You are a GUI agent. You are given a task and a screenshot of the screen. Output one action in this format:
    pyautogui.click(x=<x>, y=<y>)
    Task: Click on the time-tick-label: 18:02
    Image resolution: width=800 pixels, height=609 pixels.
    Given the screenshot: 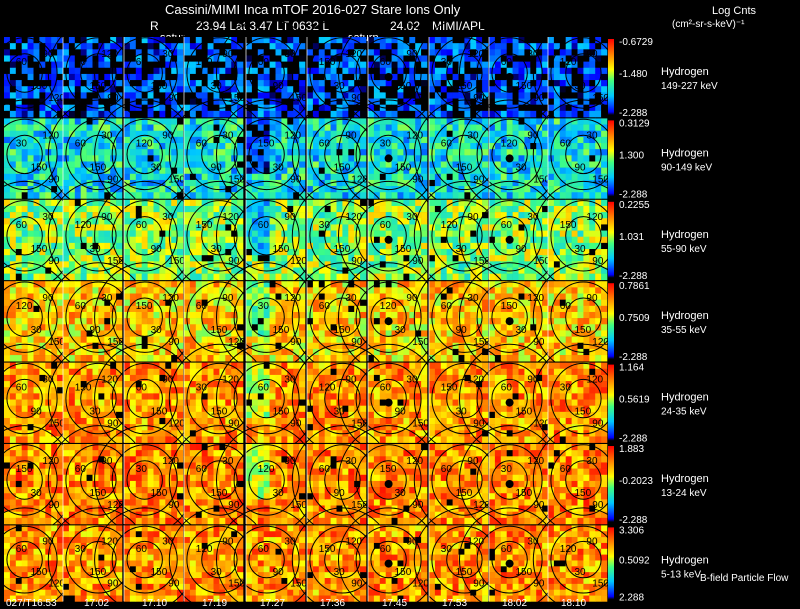 What is the action you would take?
    pyautogui.click(x=514, y=603)
    